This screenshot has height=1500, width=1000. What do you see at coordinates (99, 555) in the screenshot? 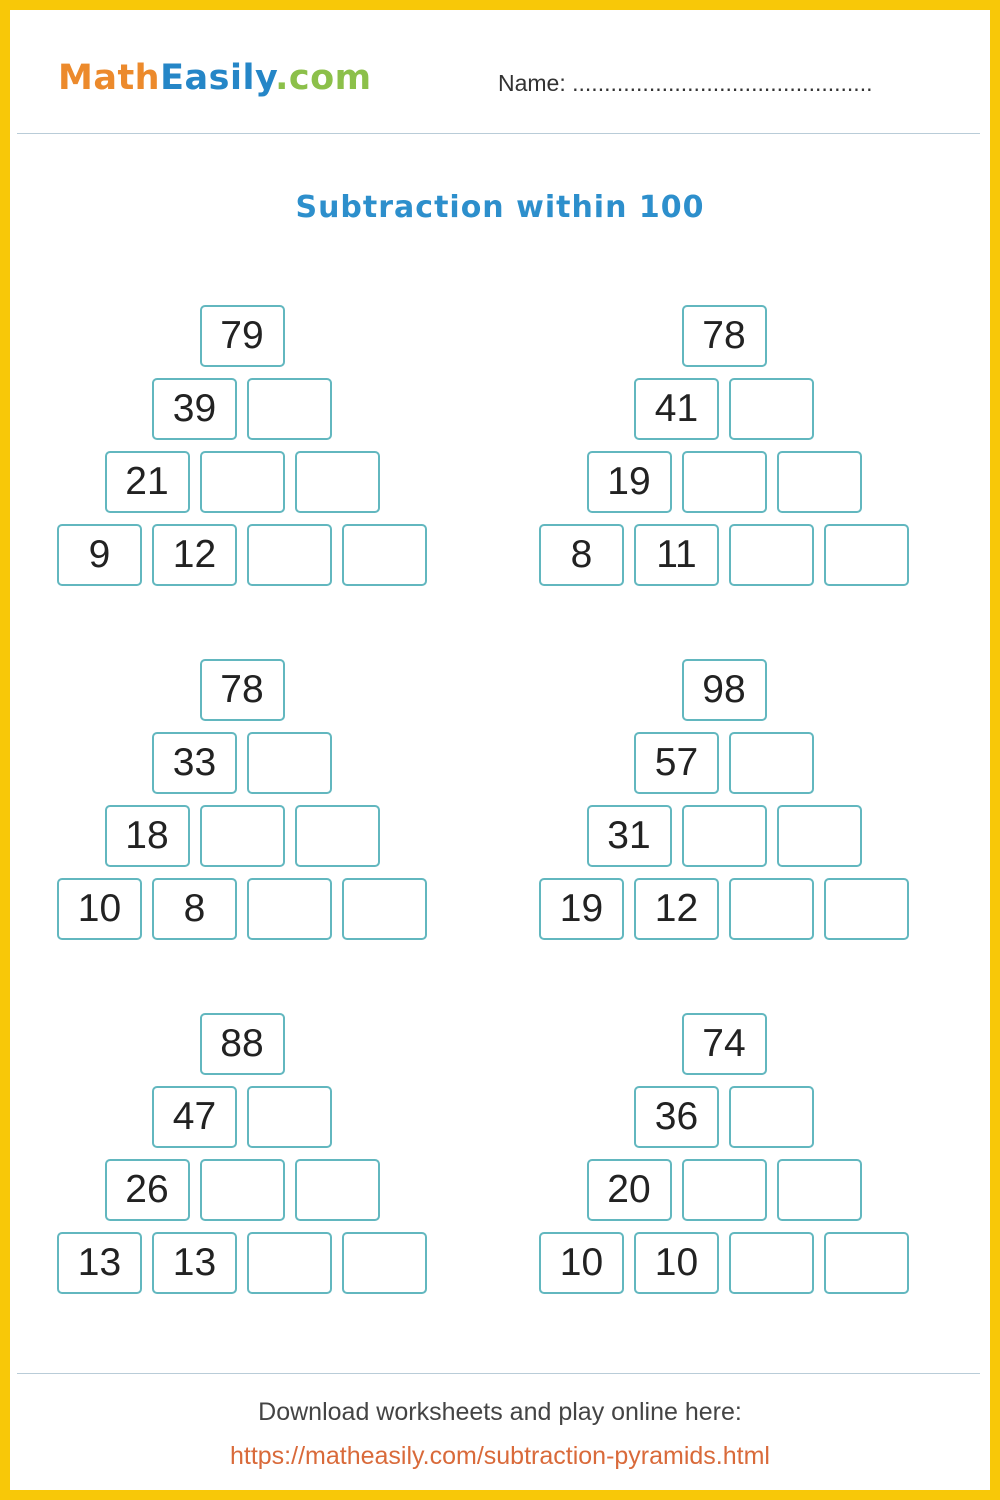
I see `number-box: 9` at bounding box center [99, 555].